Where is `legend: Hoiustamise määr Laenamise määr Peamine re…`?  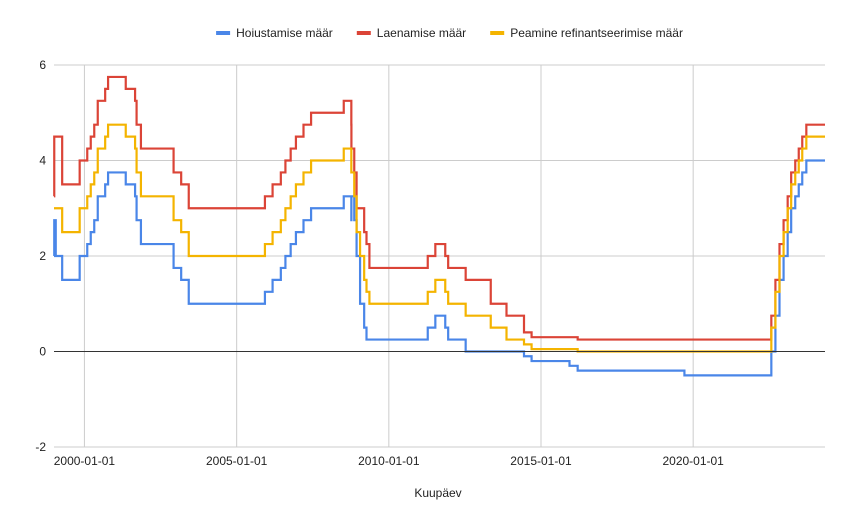 legend: Hoiustamise määr Laenamise määr Peamine re… is located at coordinates (449, 33).